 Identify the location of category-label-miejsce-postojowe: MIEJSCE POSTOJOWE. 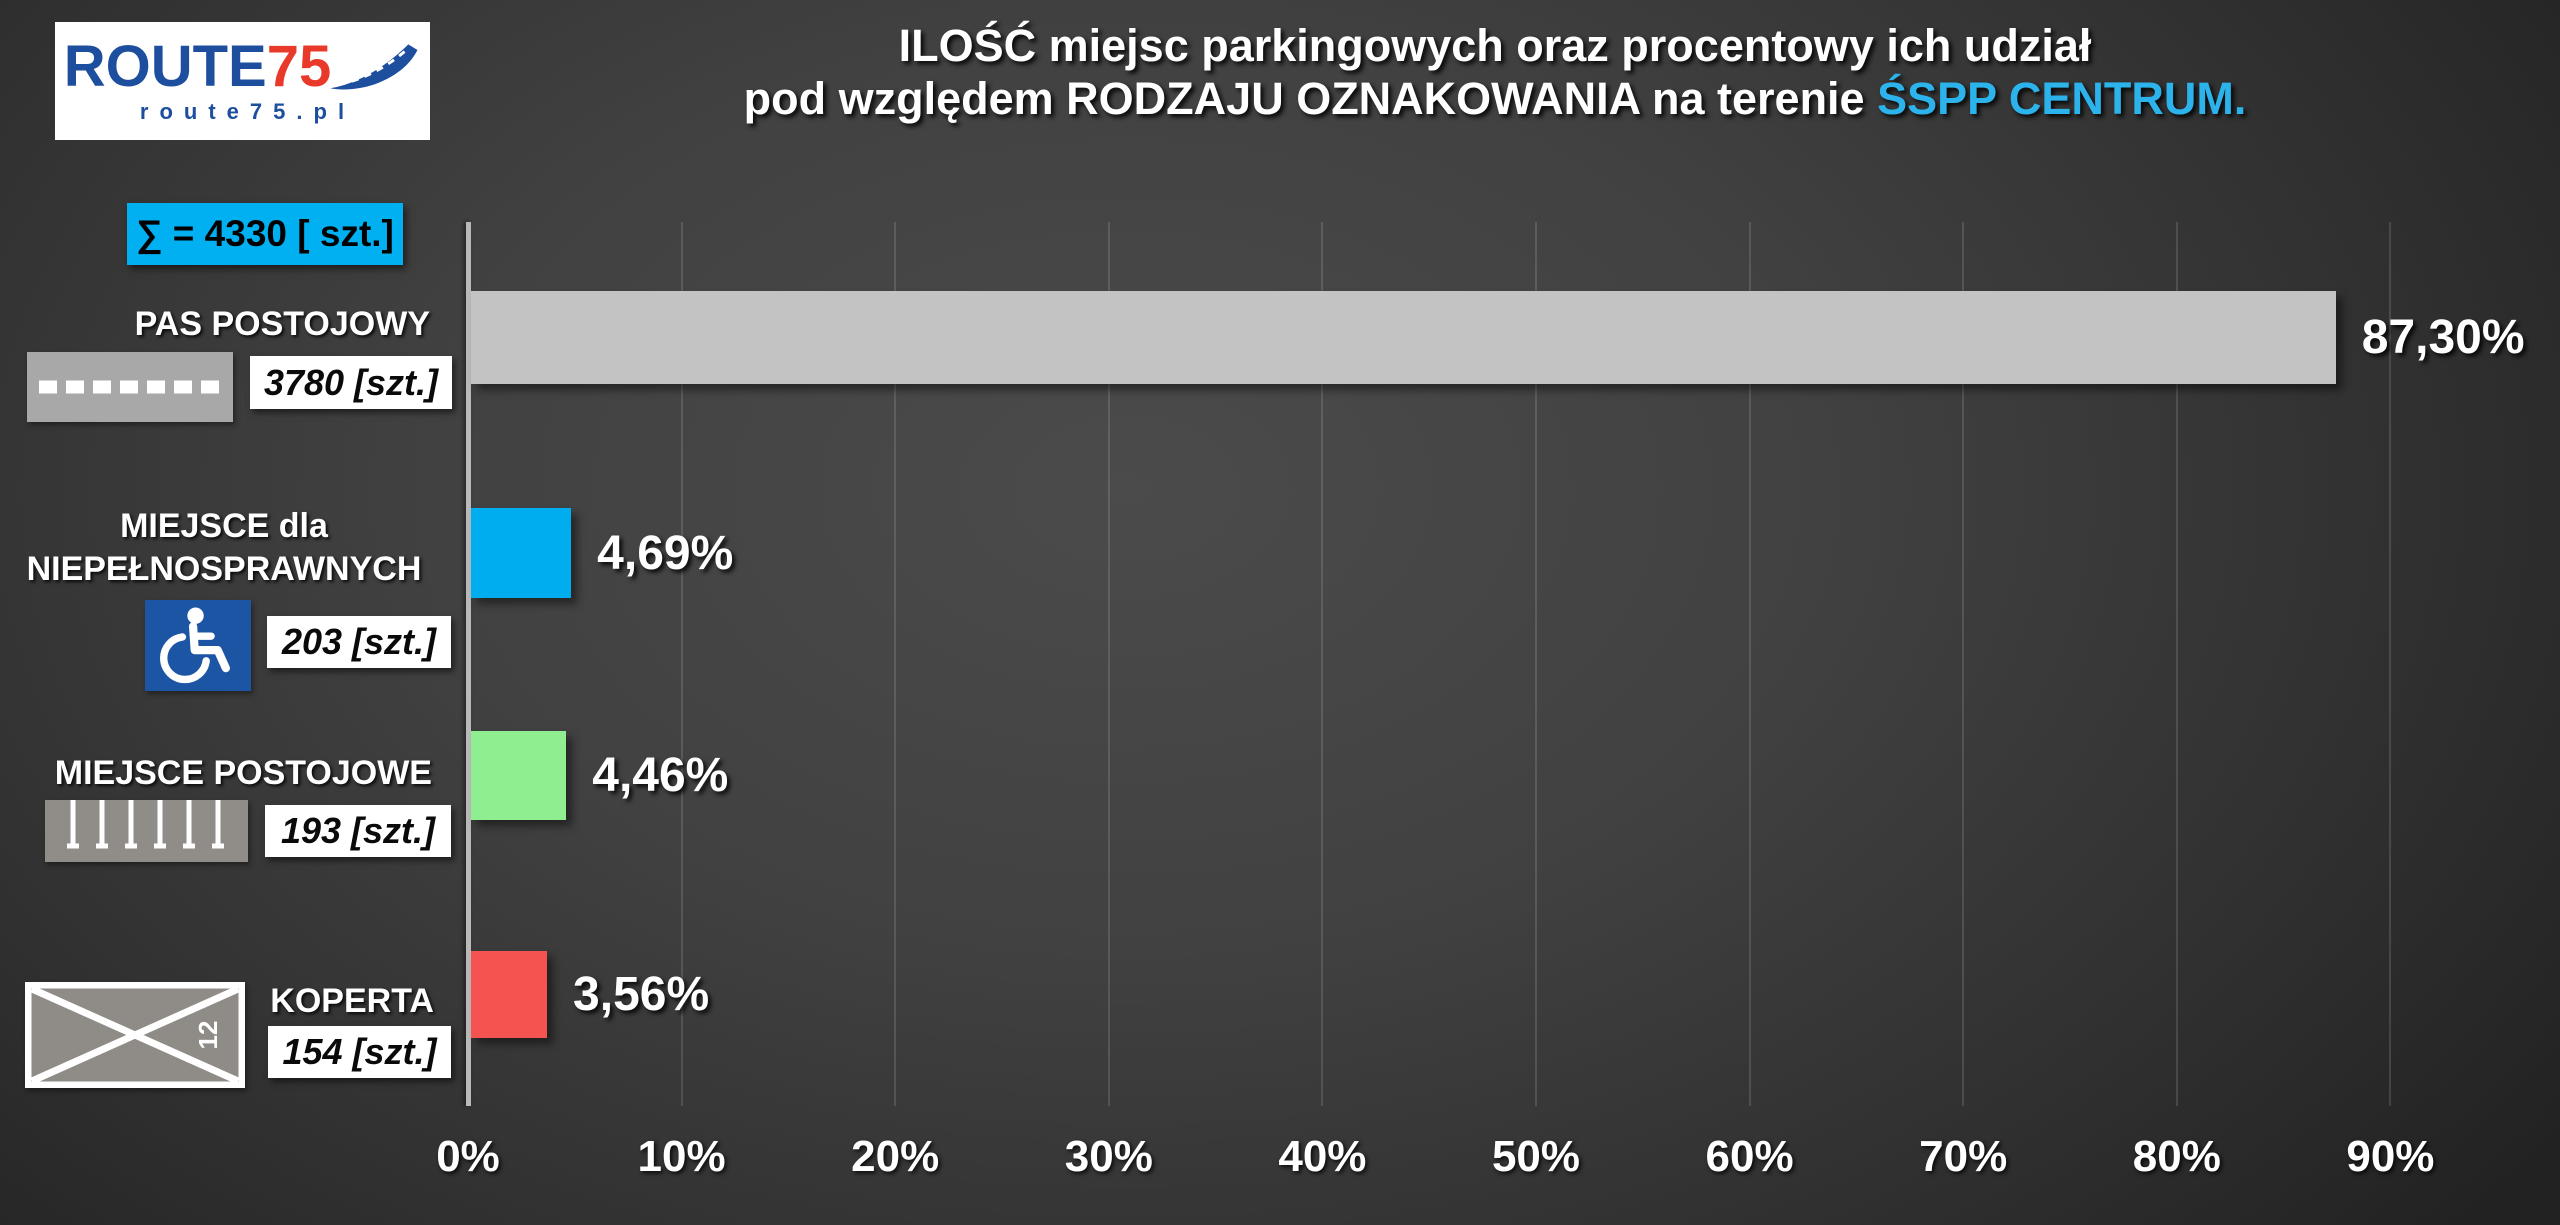
(243, 773).